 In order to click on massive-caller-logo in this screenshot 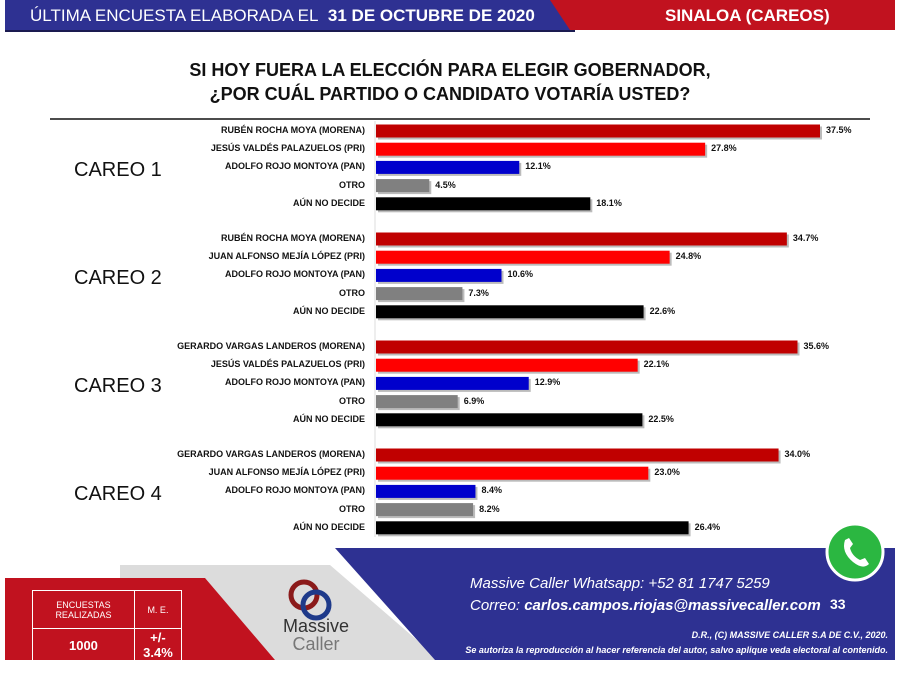, I will do `click(310, 600)`.